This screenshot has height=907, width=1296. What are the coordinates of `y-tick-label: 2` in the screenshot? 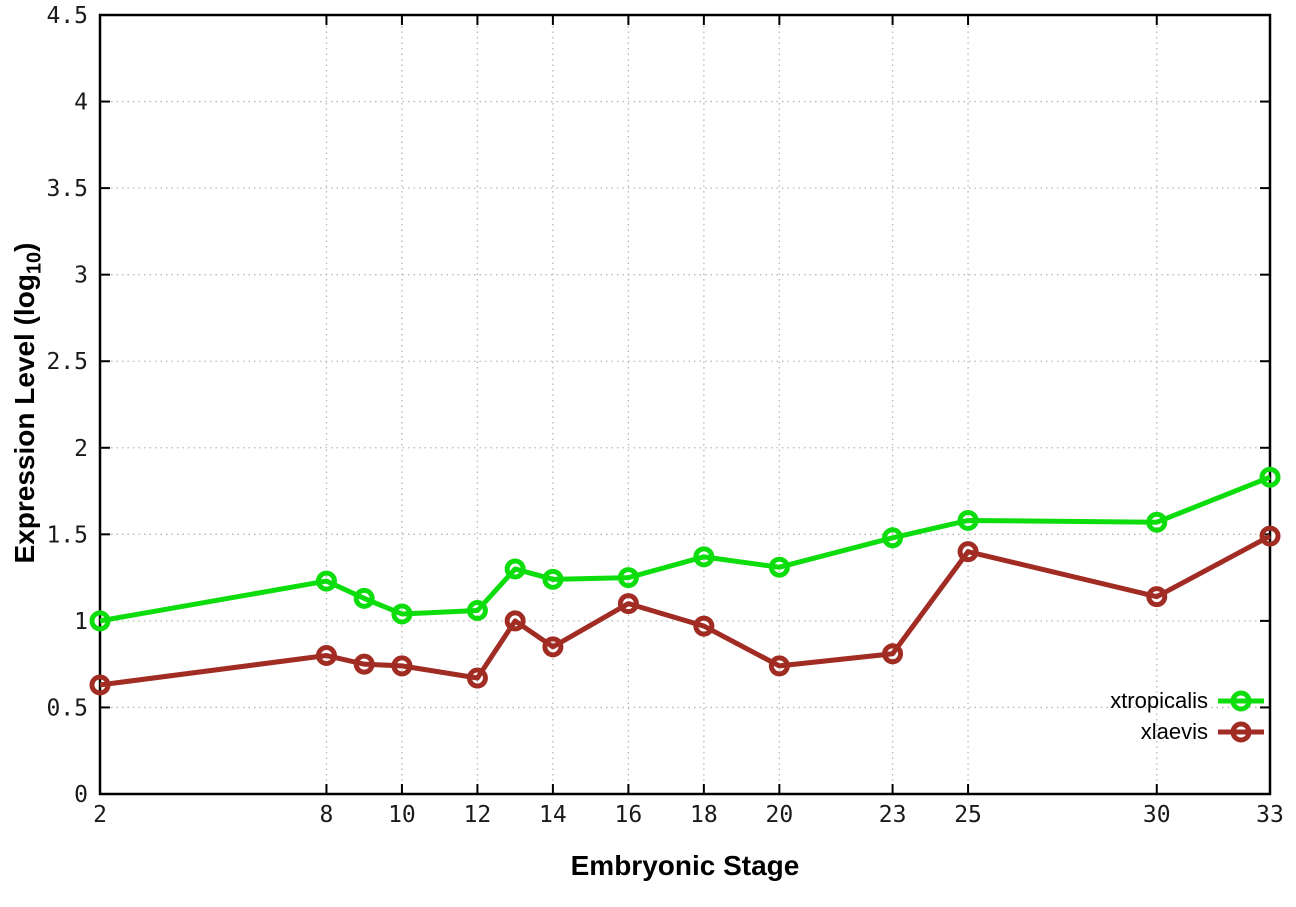 It's located at (81, 449).